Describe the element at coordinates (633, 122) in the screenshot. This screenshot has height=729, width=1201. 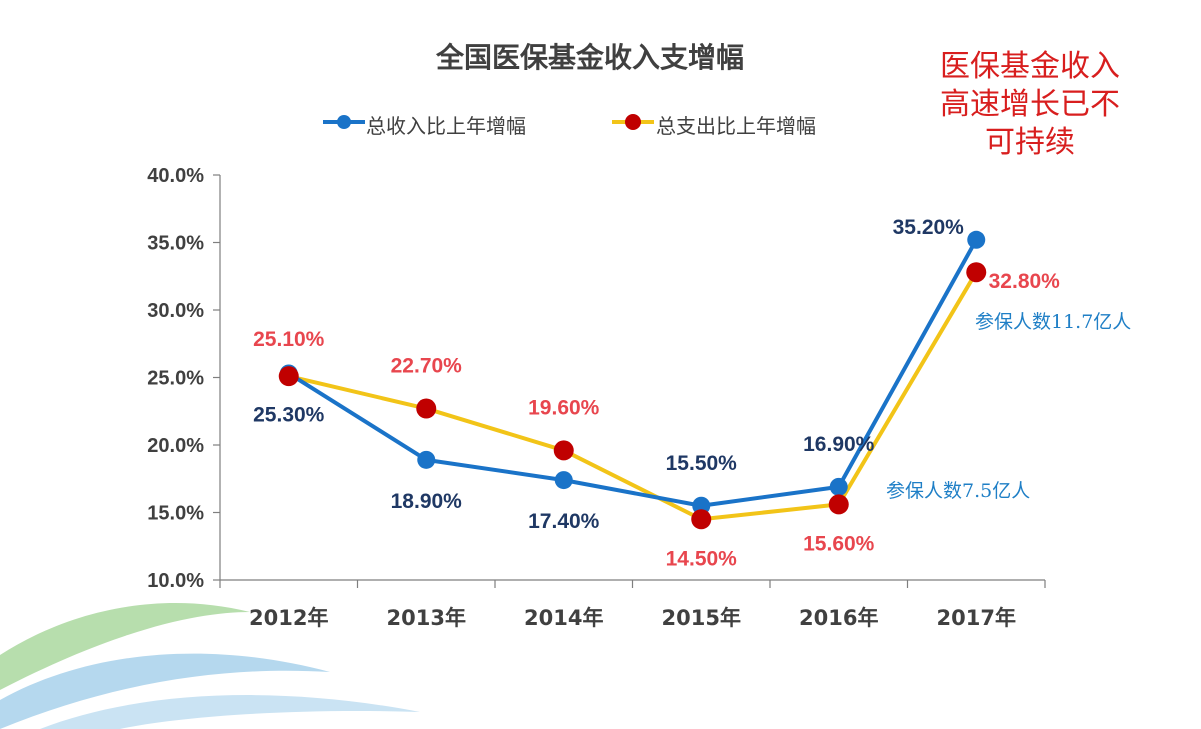
I see `legend-marker-expense` at that location.